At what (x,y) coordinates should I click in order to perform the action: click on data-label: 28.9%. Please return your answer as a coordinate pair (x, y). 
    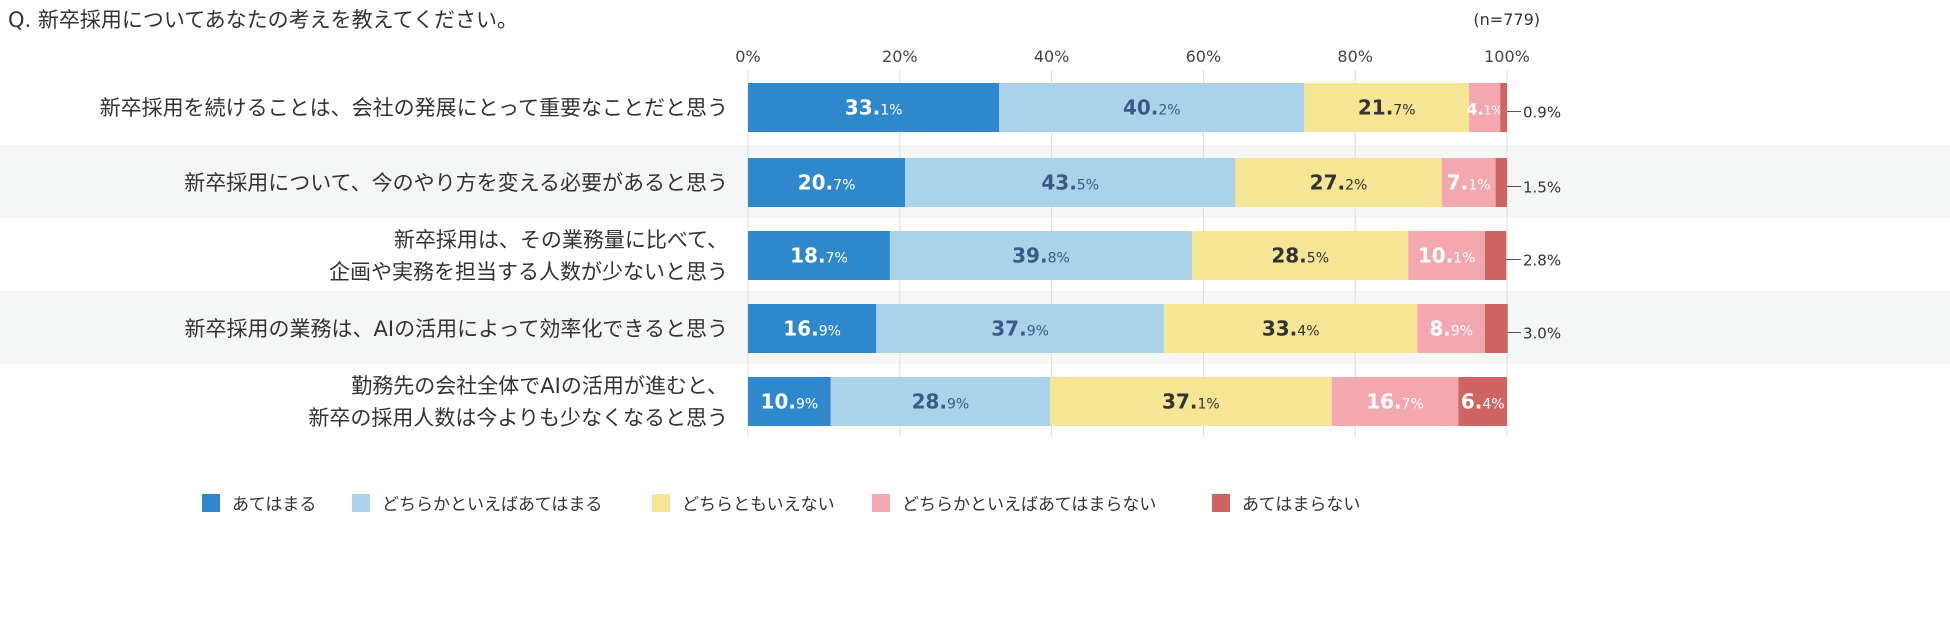
    Looking at the image, I should click on (941, 402).